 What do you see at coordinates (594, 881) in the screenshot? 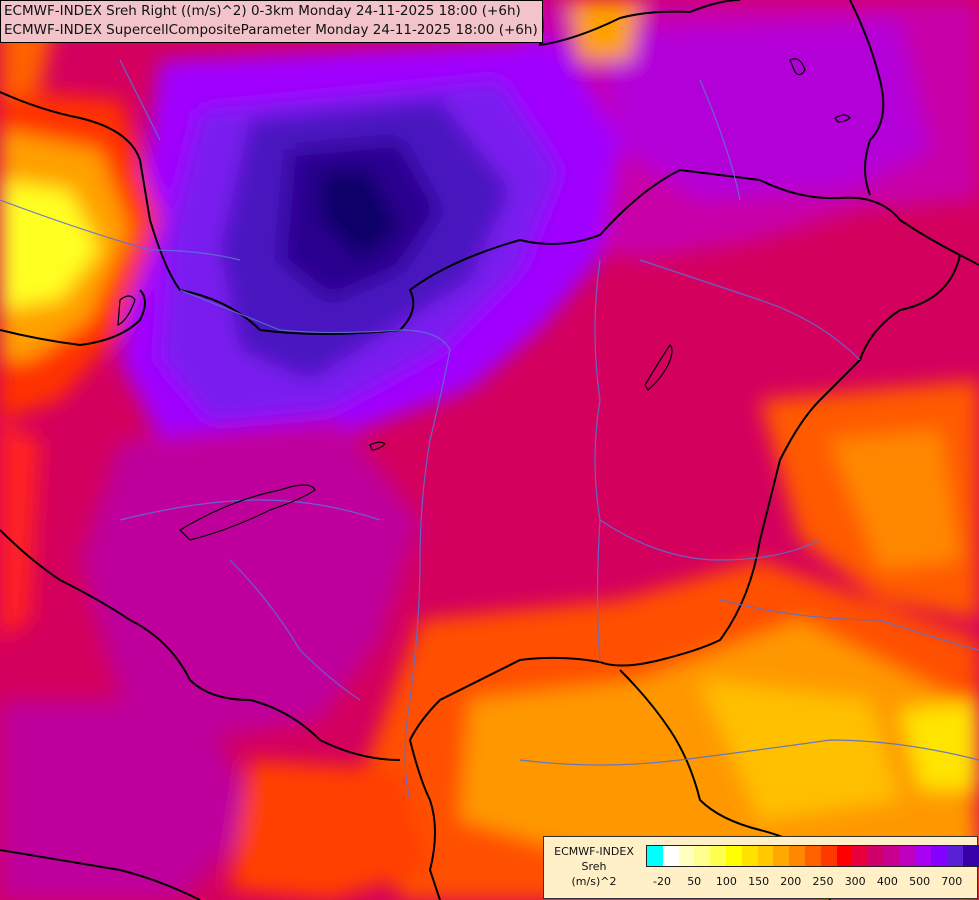
I see `legend-unit: (m/s)^2` at bounding box center [594, 881].